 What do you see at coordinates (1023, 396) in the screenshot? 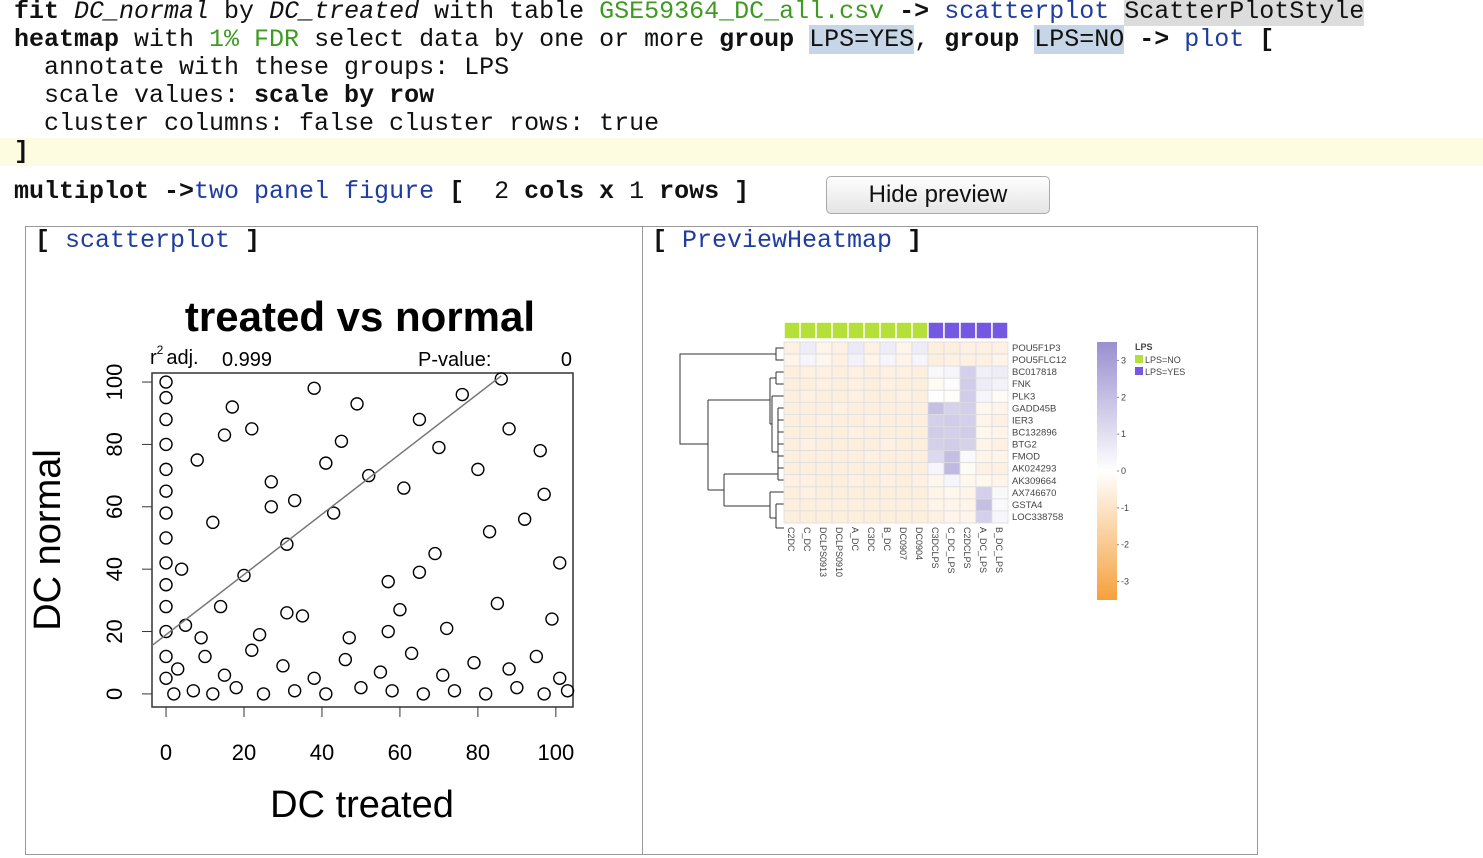
I see `row-label: PLK3` at bounding box center [1023, 396].